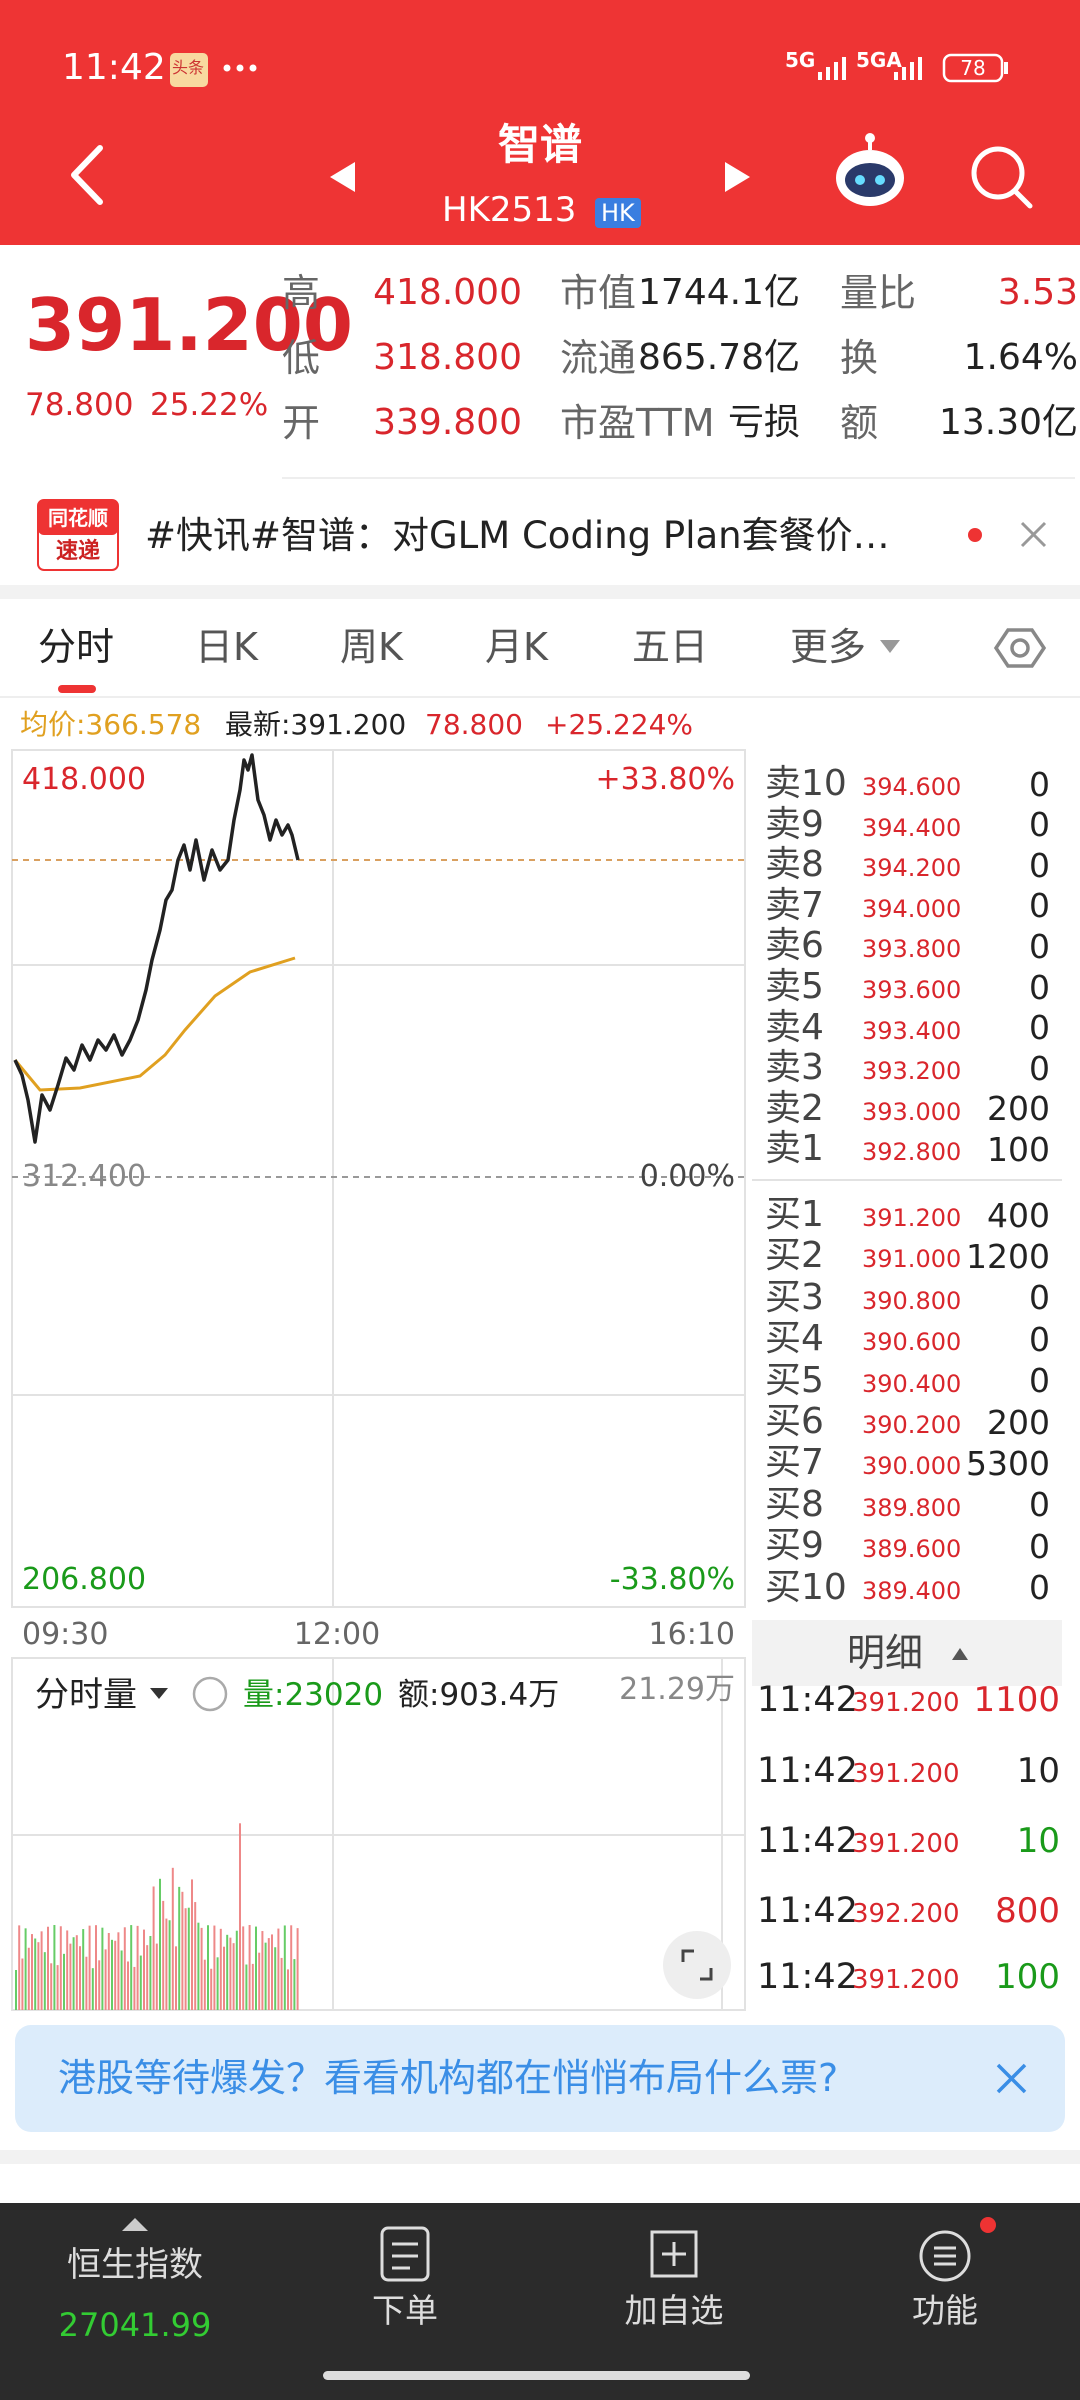  Describe the element at coordinates (912, 1466) in the screenshot. I see `bid-price: 390.000` at that location.